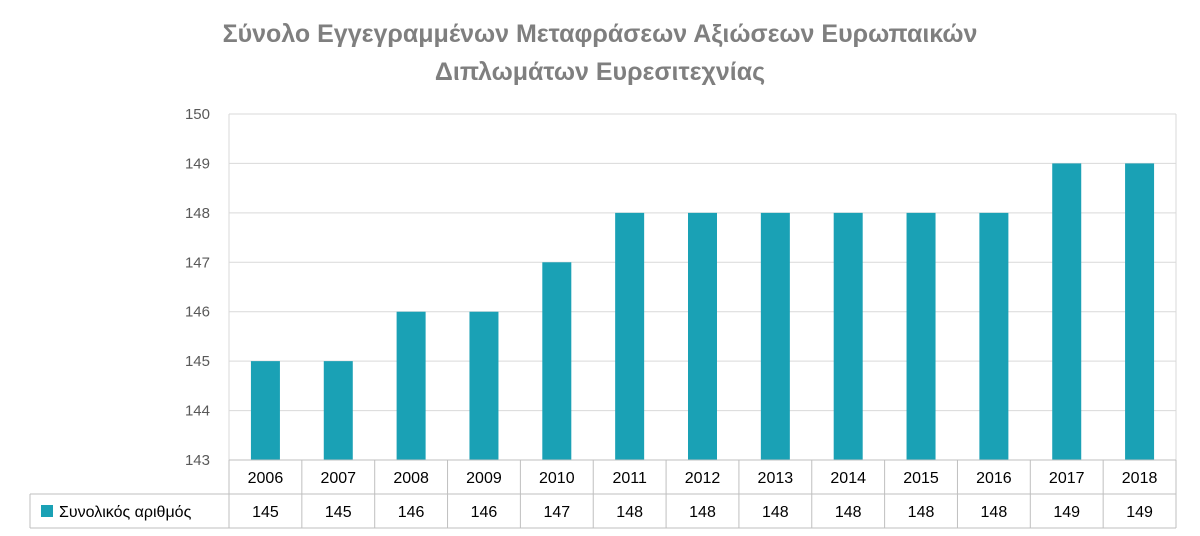  What do you see at coordinates (47, 511) in the screenshot?
I see `legend-swatch` at bounding box center [47, 511].